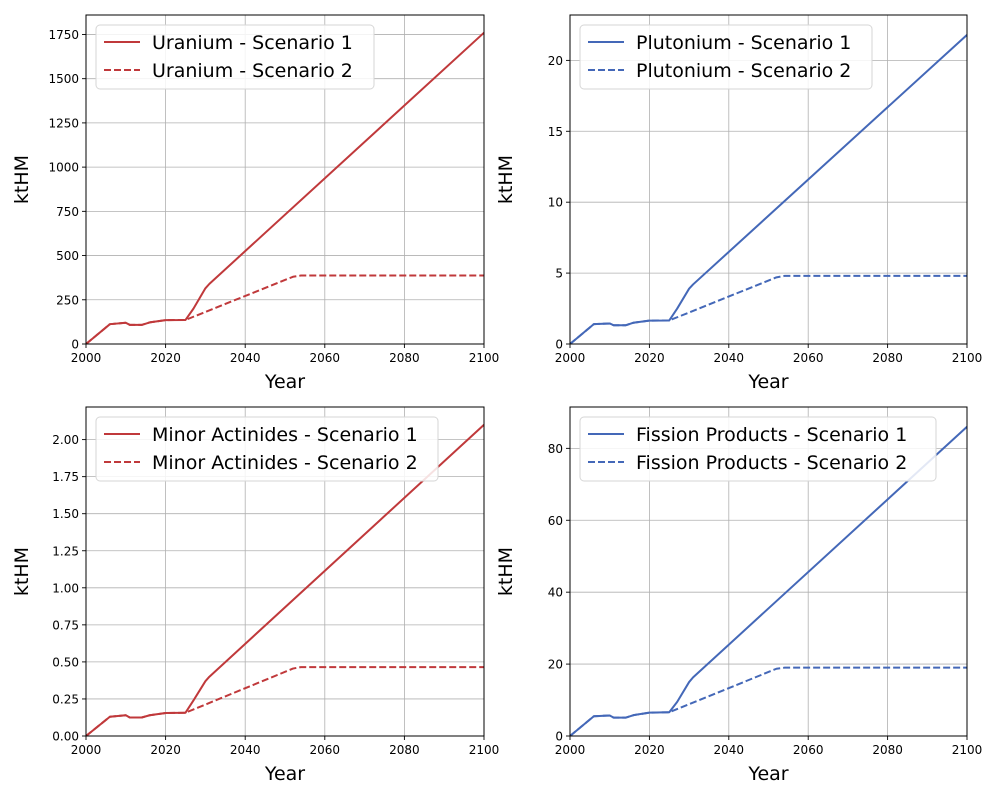 The height and width of the screenshot is (800, 1000). What do you see at coordinates (252, 43) in the screenshot?
I see `legend-label: Uranium - Scenario 1` at bounding box center [252, 43].